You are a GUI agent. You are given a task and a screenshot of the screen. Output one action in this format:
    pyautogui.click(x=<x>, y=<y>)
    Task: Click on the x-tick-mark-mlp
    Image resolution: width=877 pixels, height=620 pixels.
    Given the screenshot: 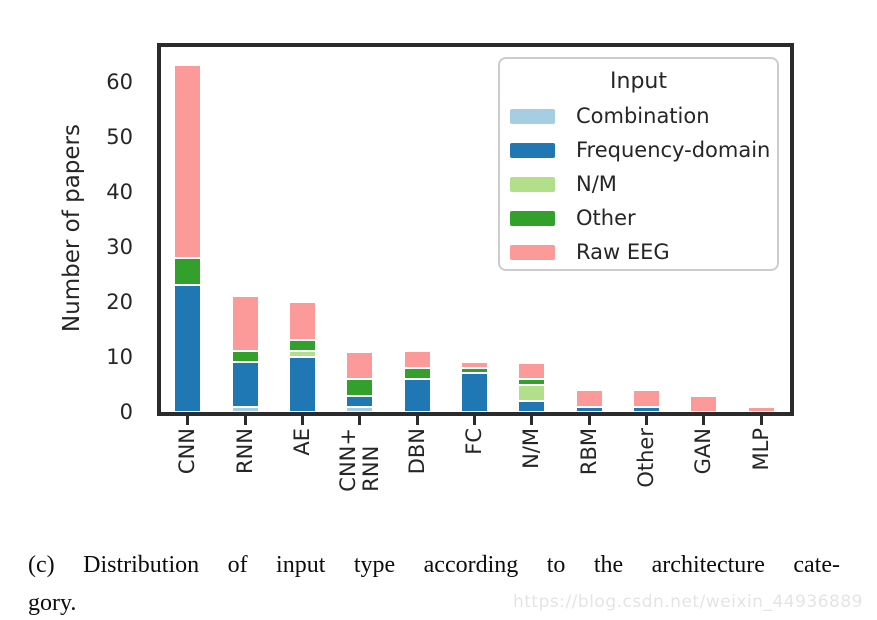 What is the action you would take?
    pyautogui.click(x=761, y=420)
    